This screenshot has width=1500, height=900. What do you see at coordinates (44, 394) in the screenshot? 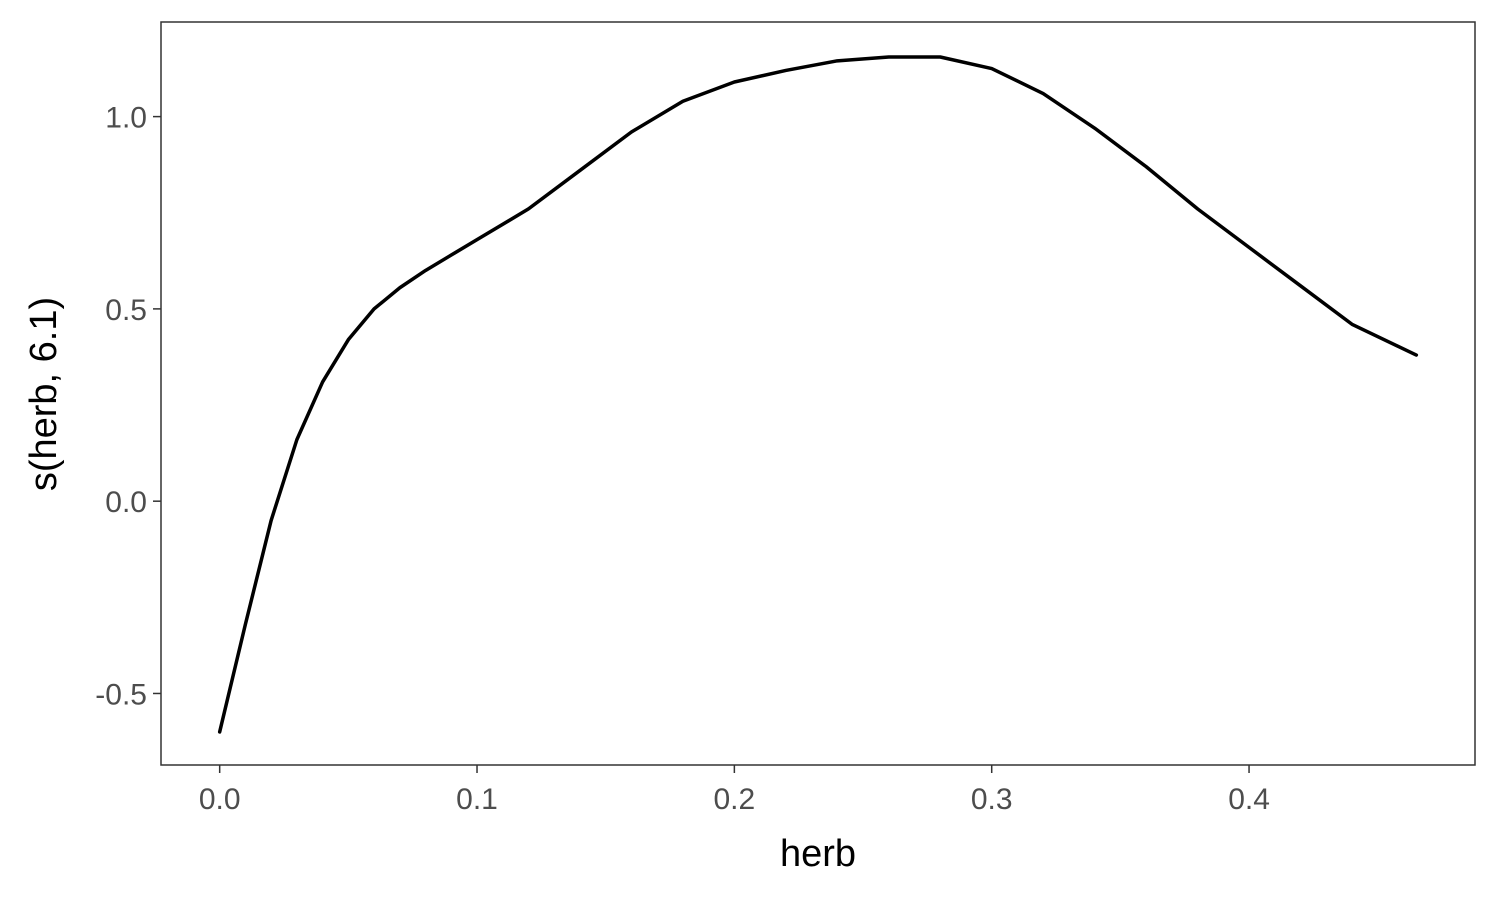
I see `y-axis-title: s(herb, 6.1)` at bounding box center [44, 394].